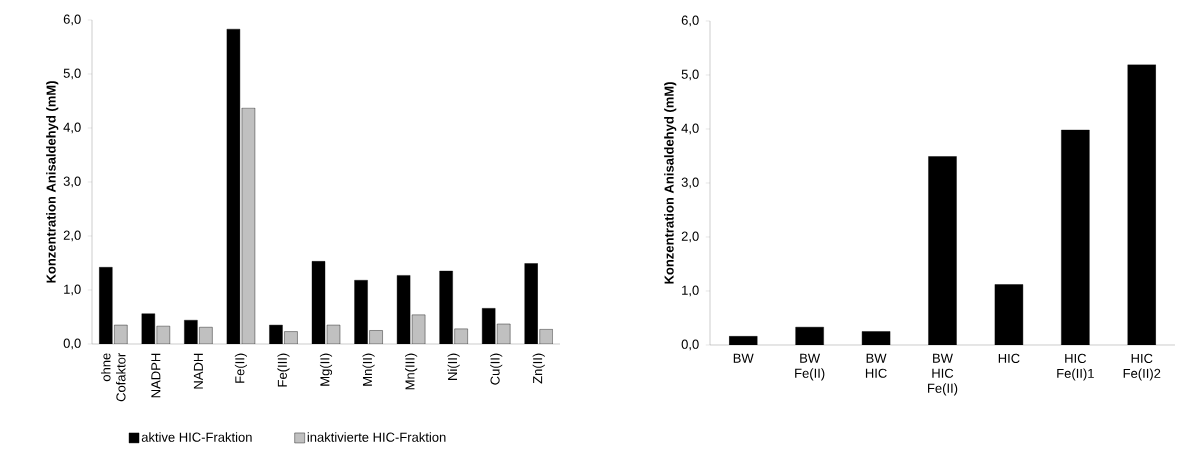 This screenshot has width=1179, height=454. I want to click on x-tick-label: HIC, so click(1009, 358).